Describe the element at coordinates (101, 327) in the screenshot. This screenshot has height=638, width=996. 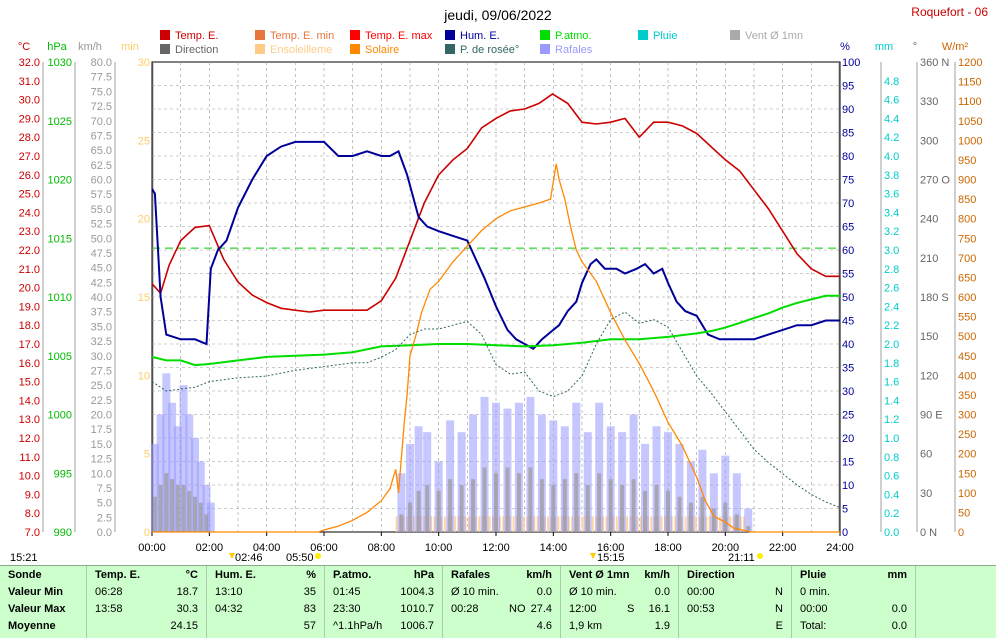
I see `tick-label-wind: 35.0` at that location.